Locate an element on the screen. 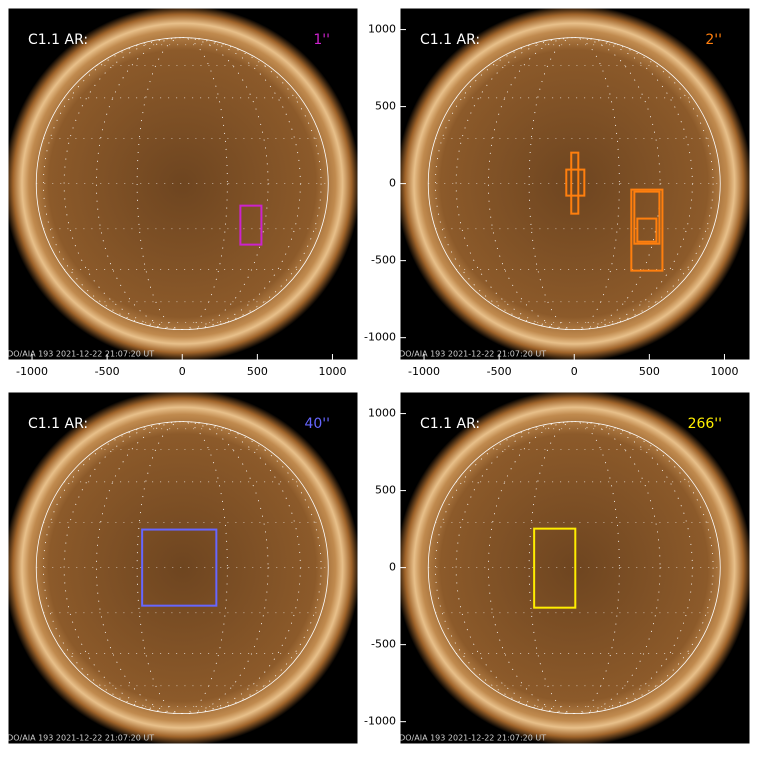 The image size is (768, 768). panel-label: 40'' is located at coordinates (317, 424).